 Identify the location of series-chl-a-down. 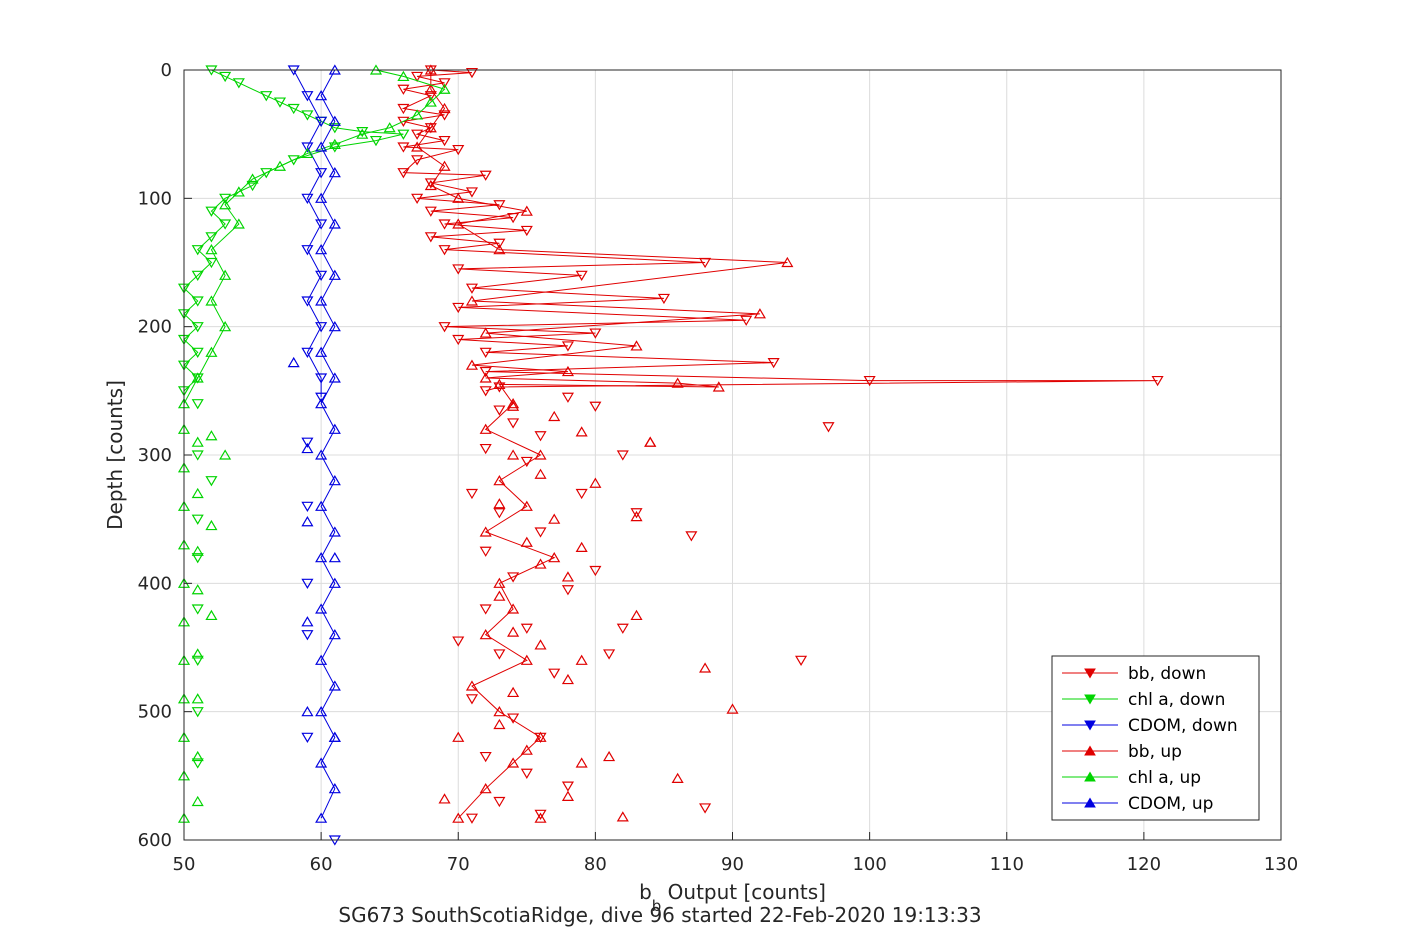
(293, 231).